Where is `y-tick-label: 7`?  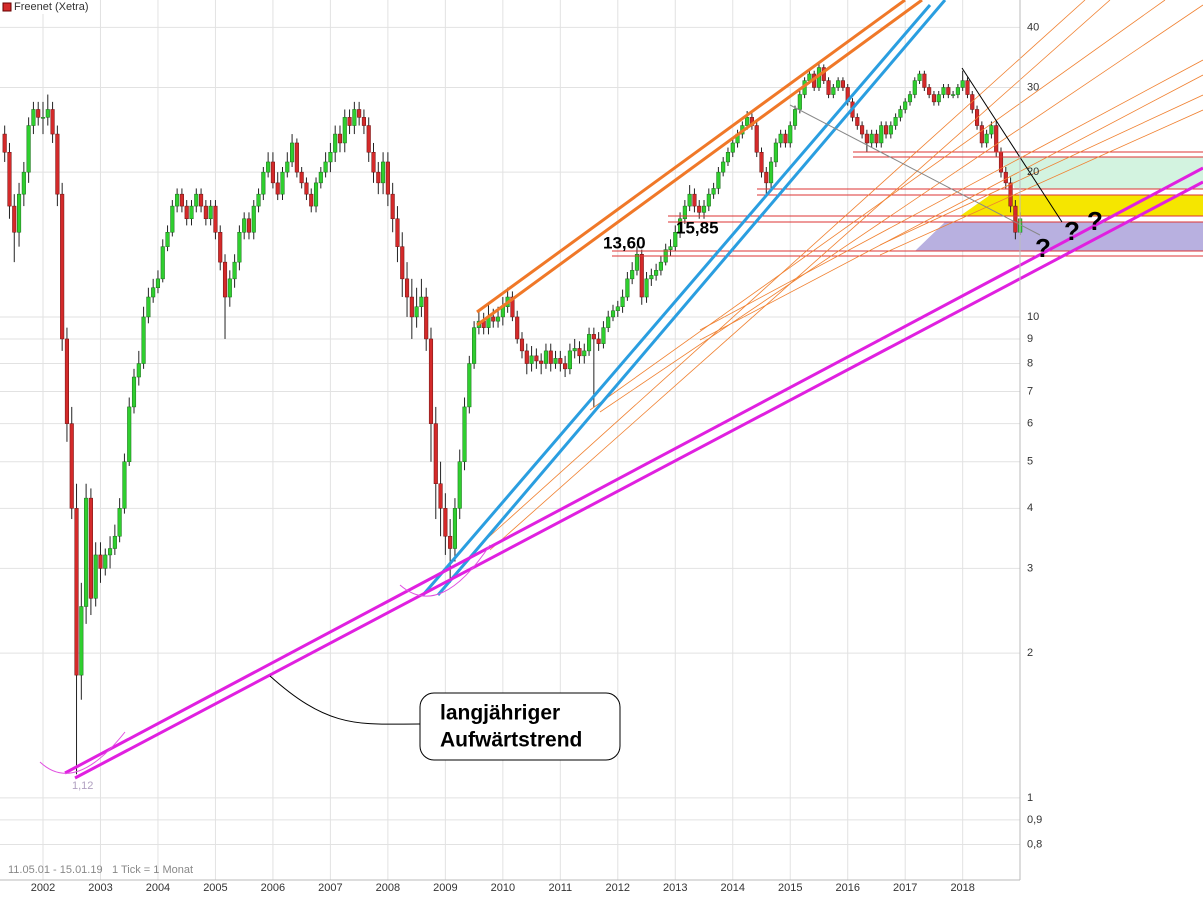 y-tick-label: 7 is located at coordinates (1030, 391).